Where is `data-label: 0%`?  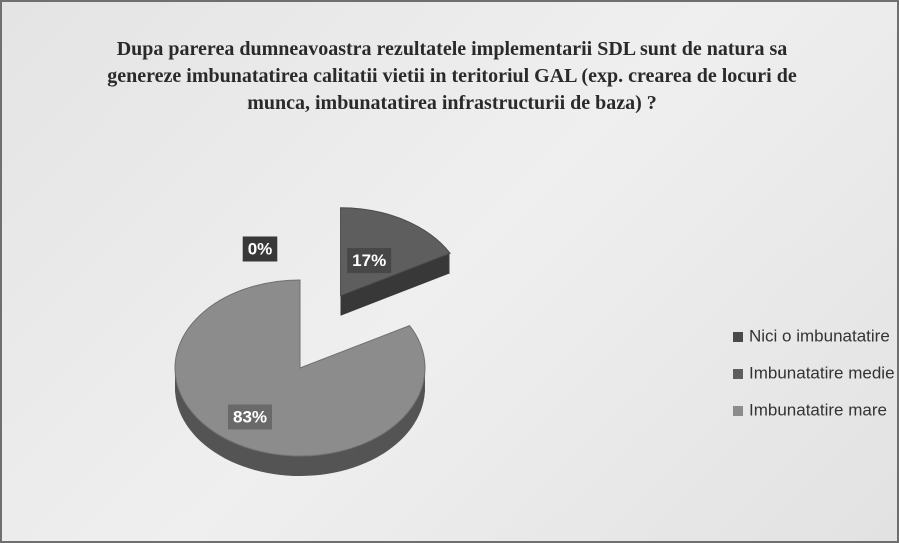 data-label: 0% is located at coordinates (260, 248).